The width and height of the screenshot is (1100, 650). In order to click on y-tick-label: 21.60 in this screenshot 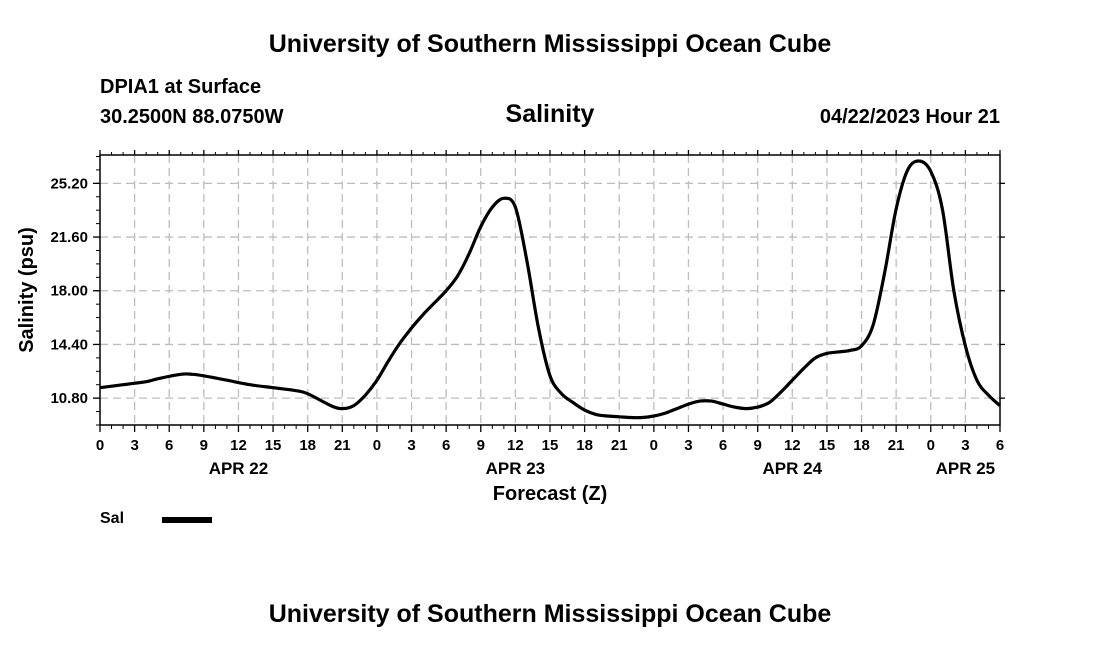, I will do `click(69, 237)`.